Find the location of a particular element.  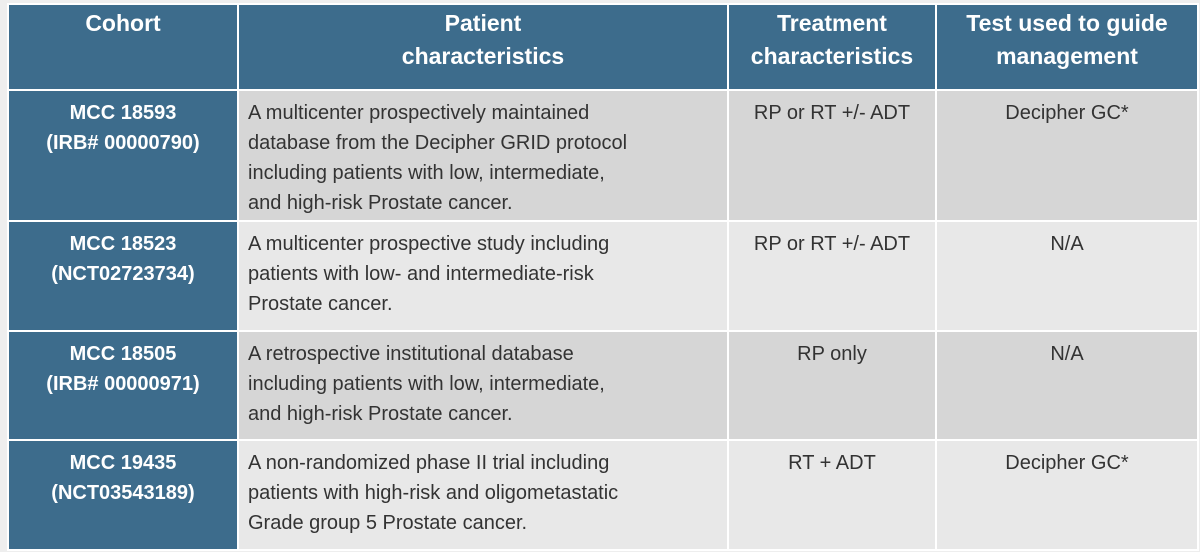

cell-line: (NCT02723734) is located at coordinates (123, 274).